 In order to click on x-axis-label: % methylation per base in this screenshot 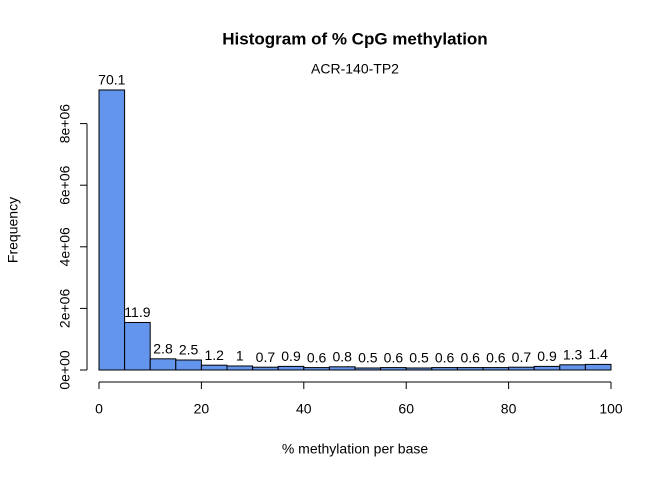, I will do `click(355, 449)`.